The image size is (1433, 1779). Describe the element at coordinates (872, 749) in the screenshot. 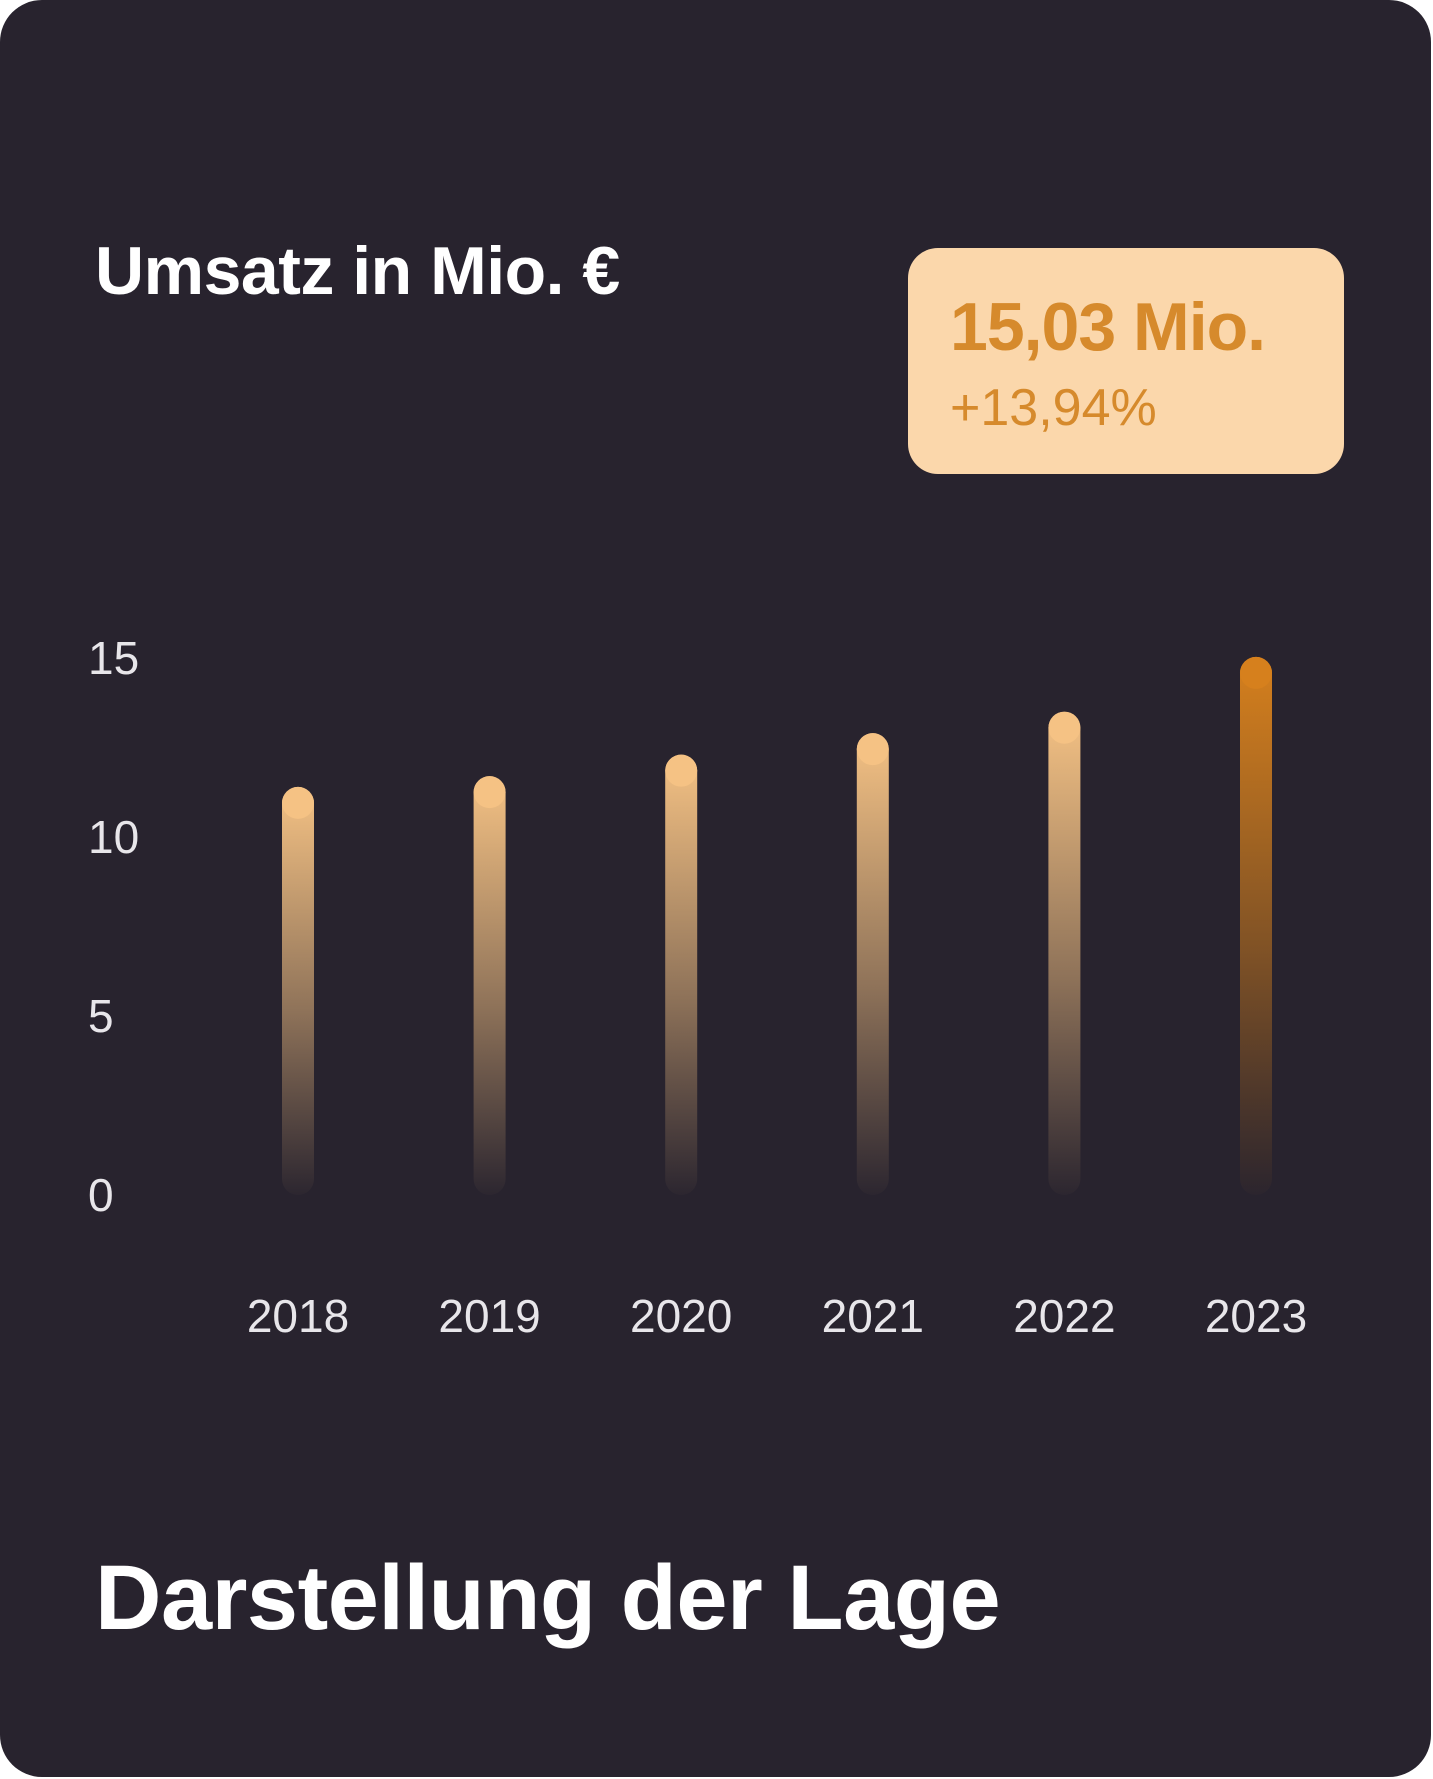

I see `bar-cap-2021` at that location.